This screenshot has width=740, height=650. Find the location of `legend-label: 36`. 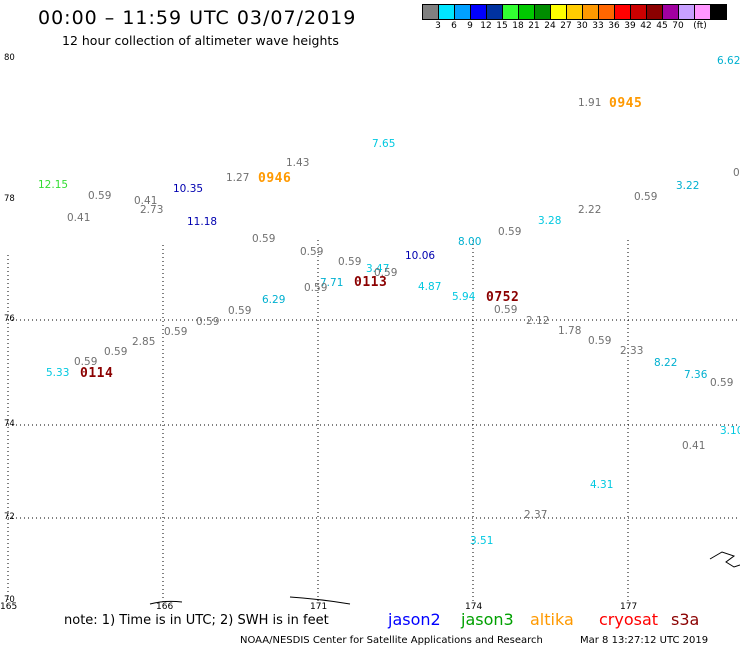

legend-label: 36 is located at coordinates (614, 26).